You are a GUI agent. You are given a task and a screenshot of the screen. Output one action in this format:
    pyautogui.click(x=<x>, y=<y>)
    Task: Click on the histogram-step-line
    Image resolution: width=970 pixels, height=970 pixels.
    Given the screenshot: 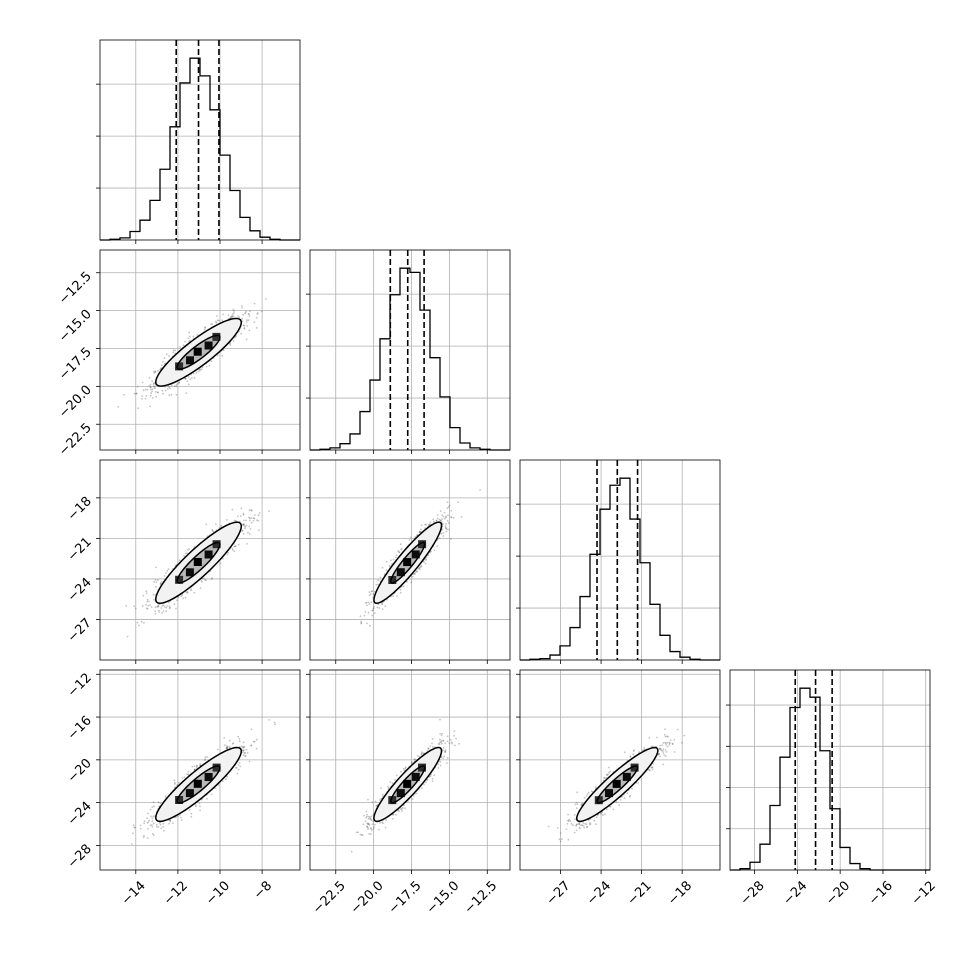 What is the action you would take?
    pyautogui.click(x=200, y=149)
    